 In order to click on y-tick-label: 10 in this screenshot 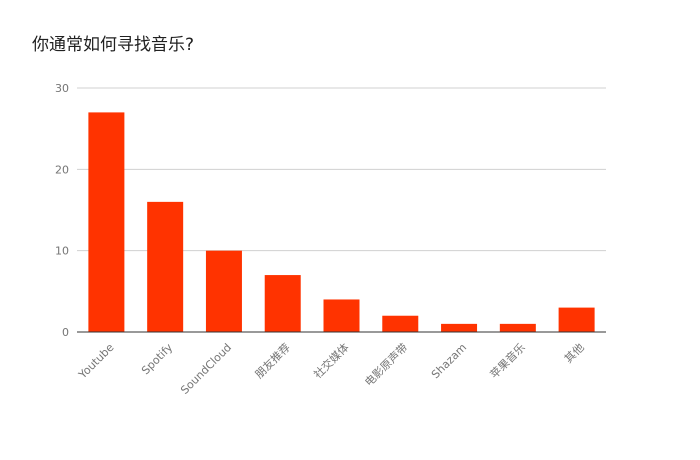, I will do `click(62, 251)`.